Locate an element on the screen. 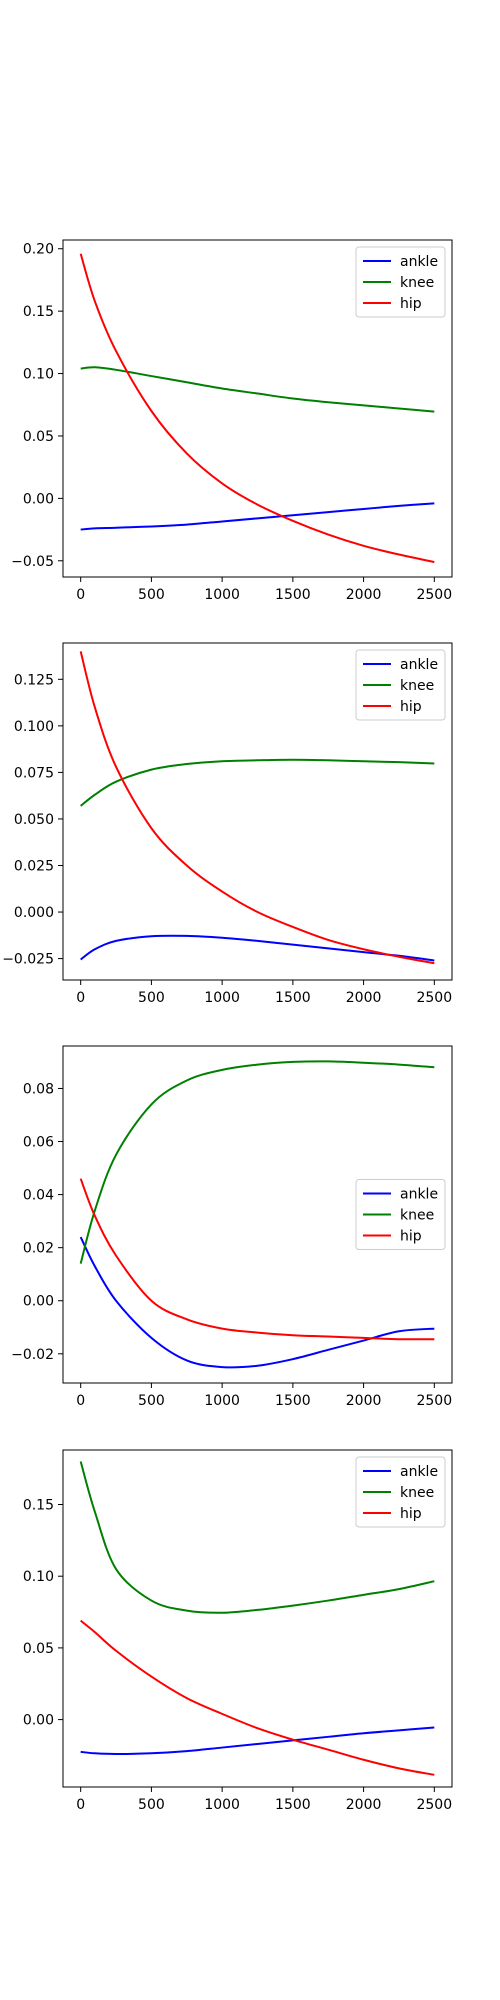  y-tick-label: 0.100 is located at coordinates (34, 727).